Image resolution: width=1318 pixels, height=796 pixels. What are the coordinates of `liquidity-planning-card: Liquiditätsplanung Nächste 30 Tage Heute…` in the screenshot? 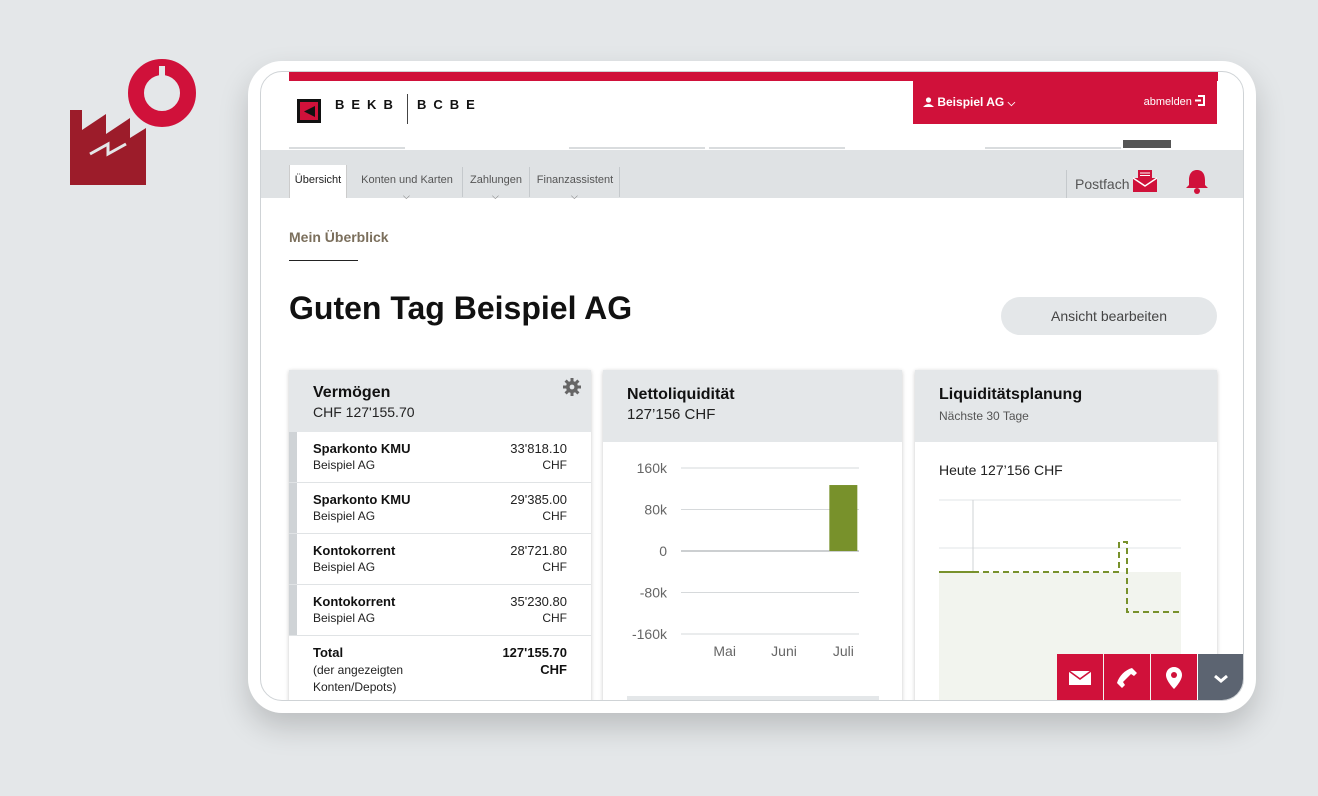 It's located at (1066, 535).